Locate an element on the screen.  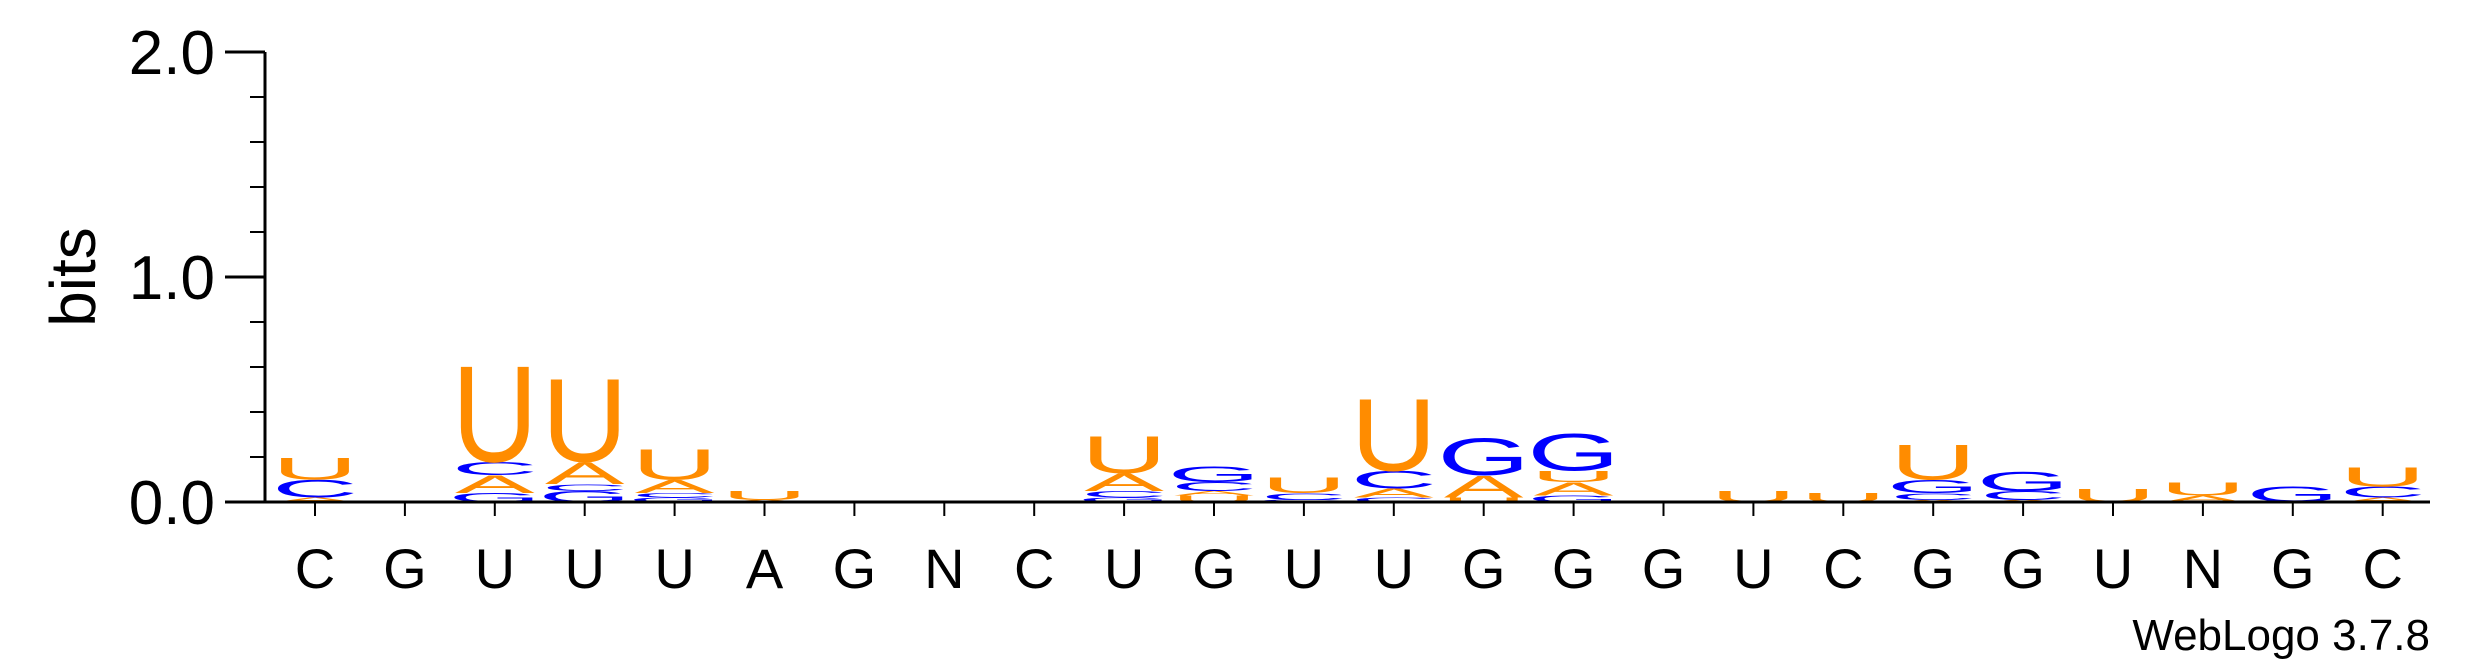
y-axis-label: bits is located at coordinates (73, 277).